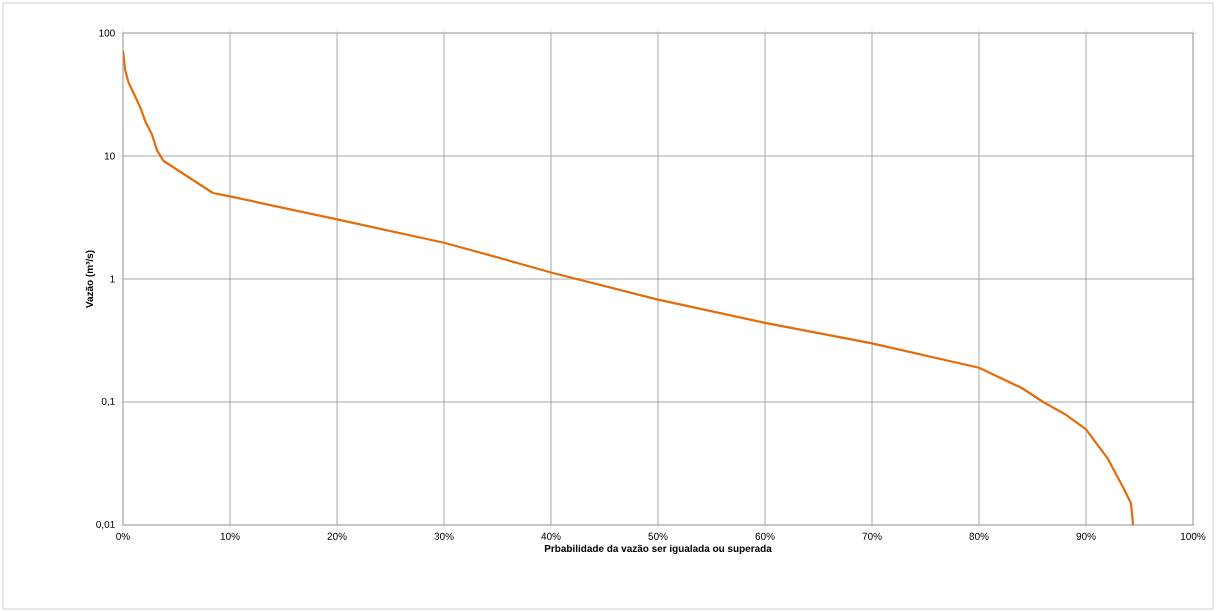 The image size is (1216, 612). Describe the element at coordinates (872, 536) in the screenshot. I see `x-tick-label: 70%` at that location.